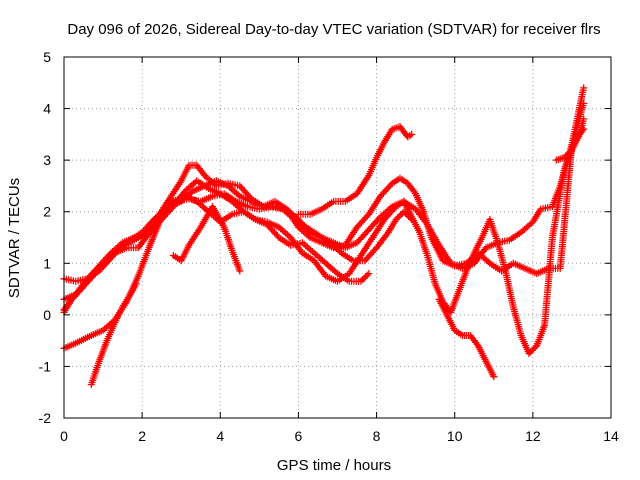 The height and width of the screenshot is (480, 640). I want to click on x-tick-label: 2, so click(142, 436).